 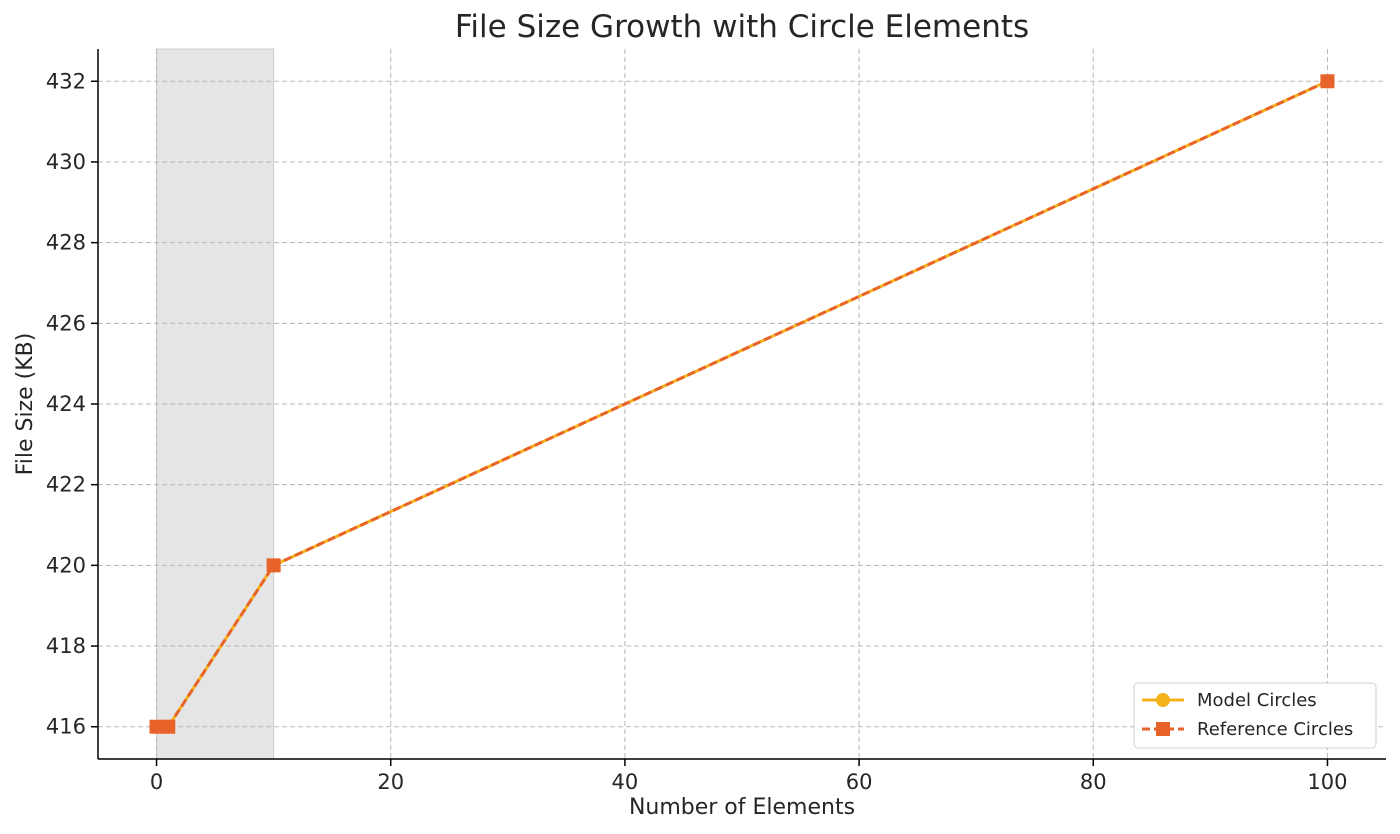 I want to click on legend-label-model: Model Circles, so click(x=1257, y=700).